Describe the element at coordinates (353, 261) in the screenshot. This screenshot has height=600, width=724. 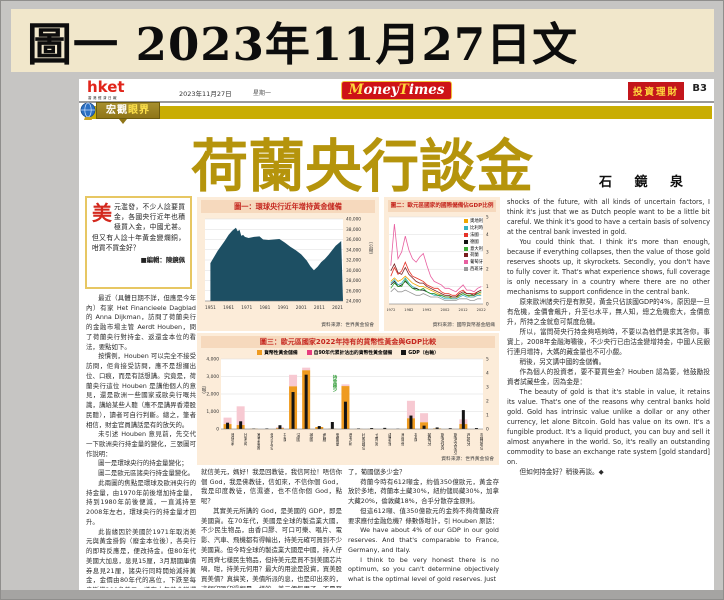
I see `svg-text: 32,000` at that location.